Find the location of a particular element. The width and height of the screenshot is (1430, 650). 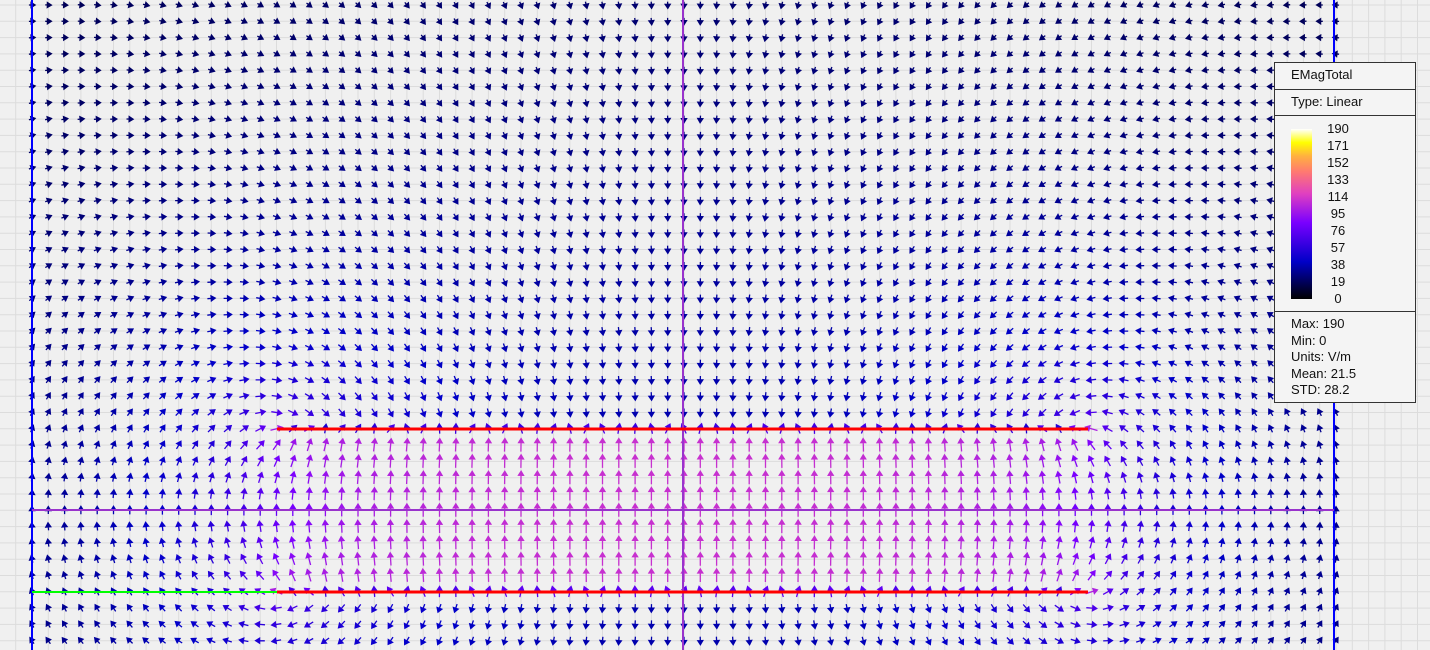

colorbar-tick: 190 is located at coordinates (1338, 128).